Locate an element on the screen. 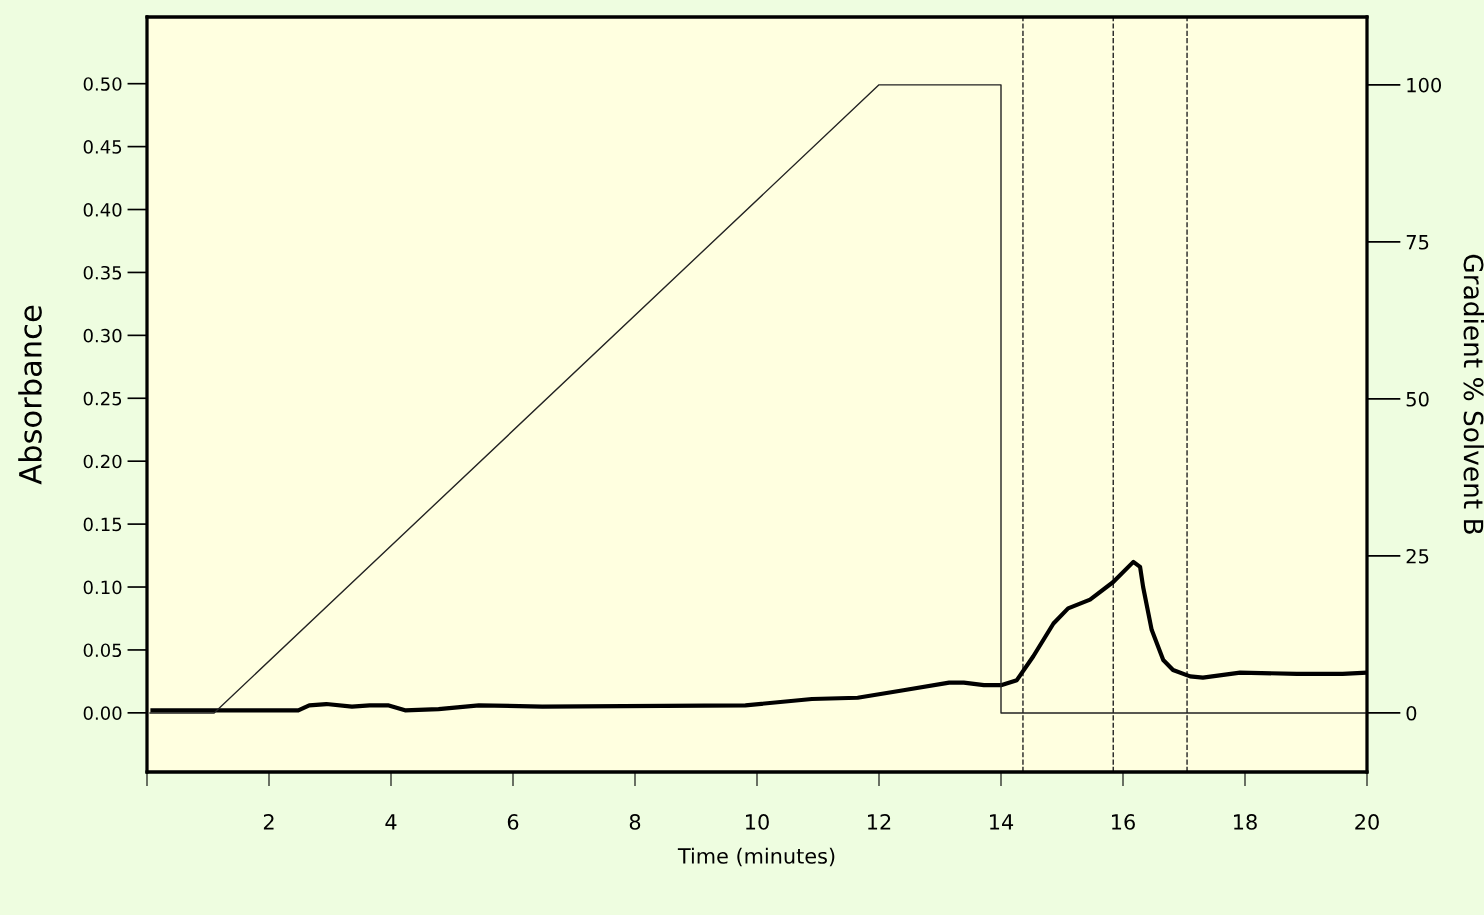 This screenshot has height=915, width=1484. y-tick-label: 0.20 is located at coordinates (102, 461).